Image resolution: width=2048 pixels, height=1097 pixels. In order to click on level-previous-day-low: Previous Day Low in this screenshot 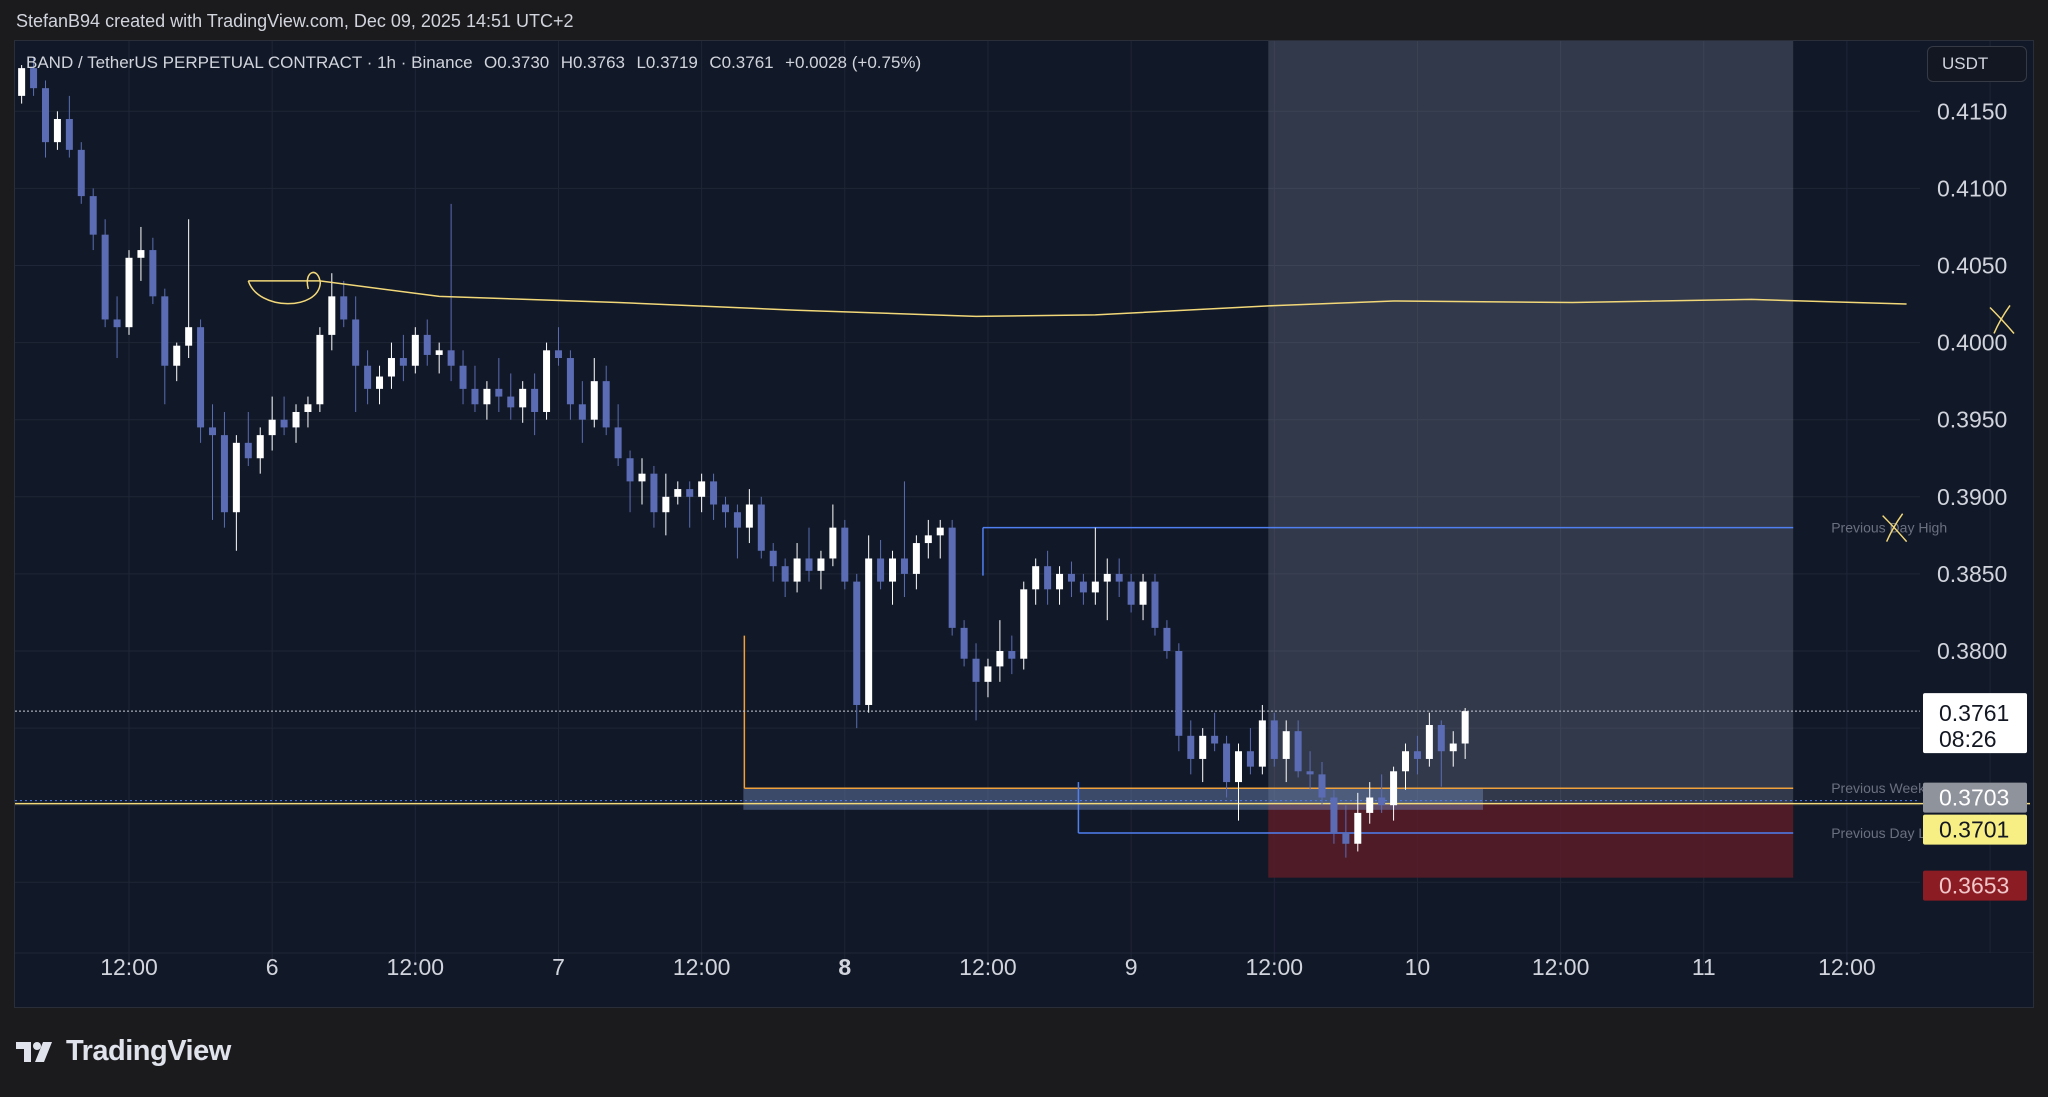, I will do `click(1511, 811)`.